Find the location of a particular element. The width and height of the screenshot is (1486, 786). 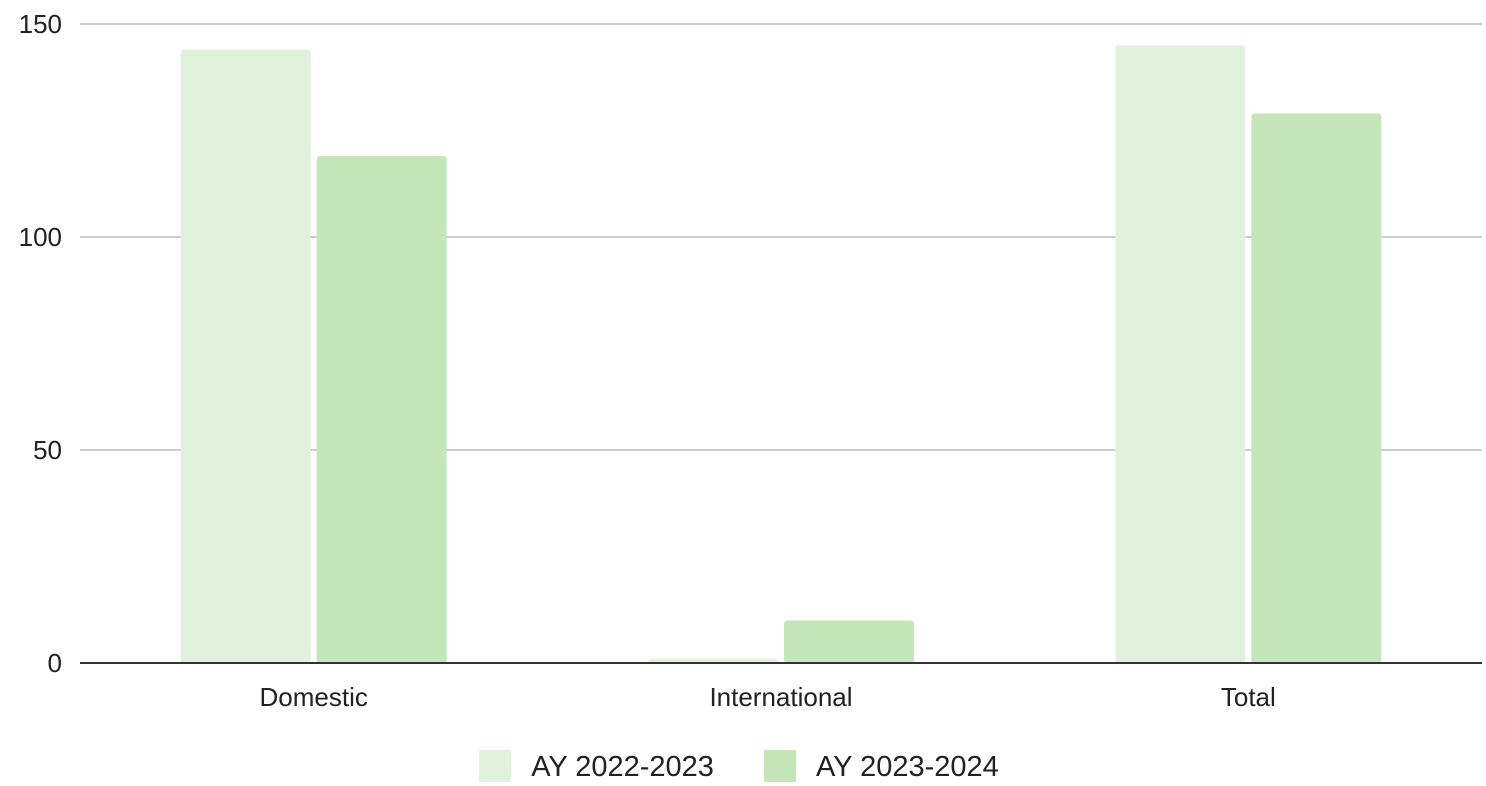

legend-label: AY 2022-2023 is located at coordinates (622, 767).